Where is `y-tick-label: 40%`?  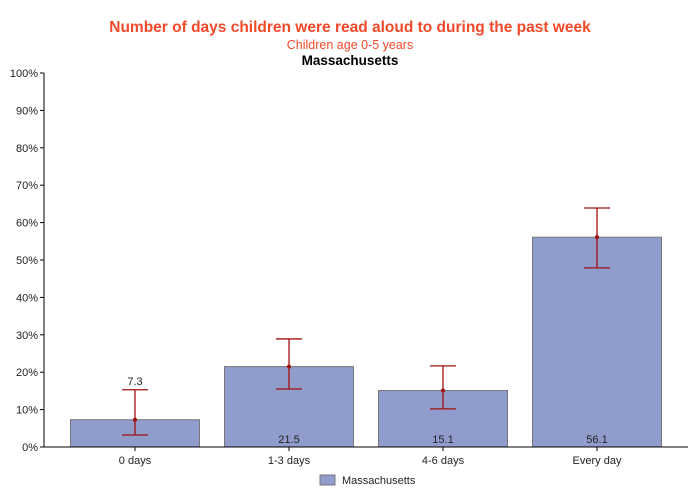 y-tick-label: 40% is located at coordinates (27, 298).